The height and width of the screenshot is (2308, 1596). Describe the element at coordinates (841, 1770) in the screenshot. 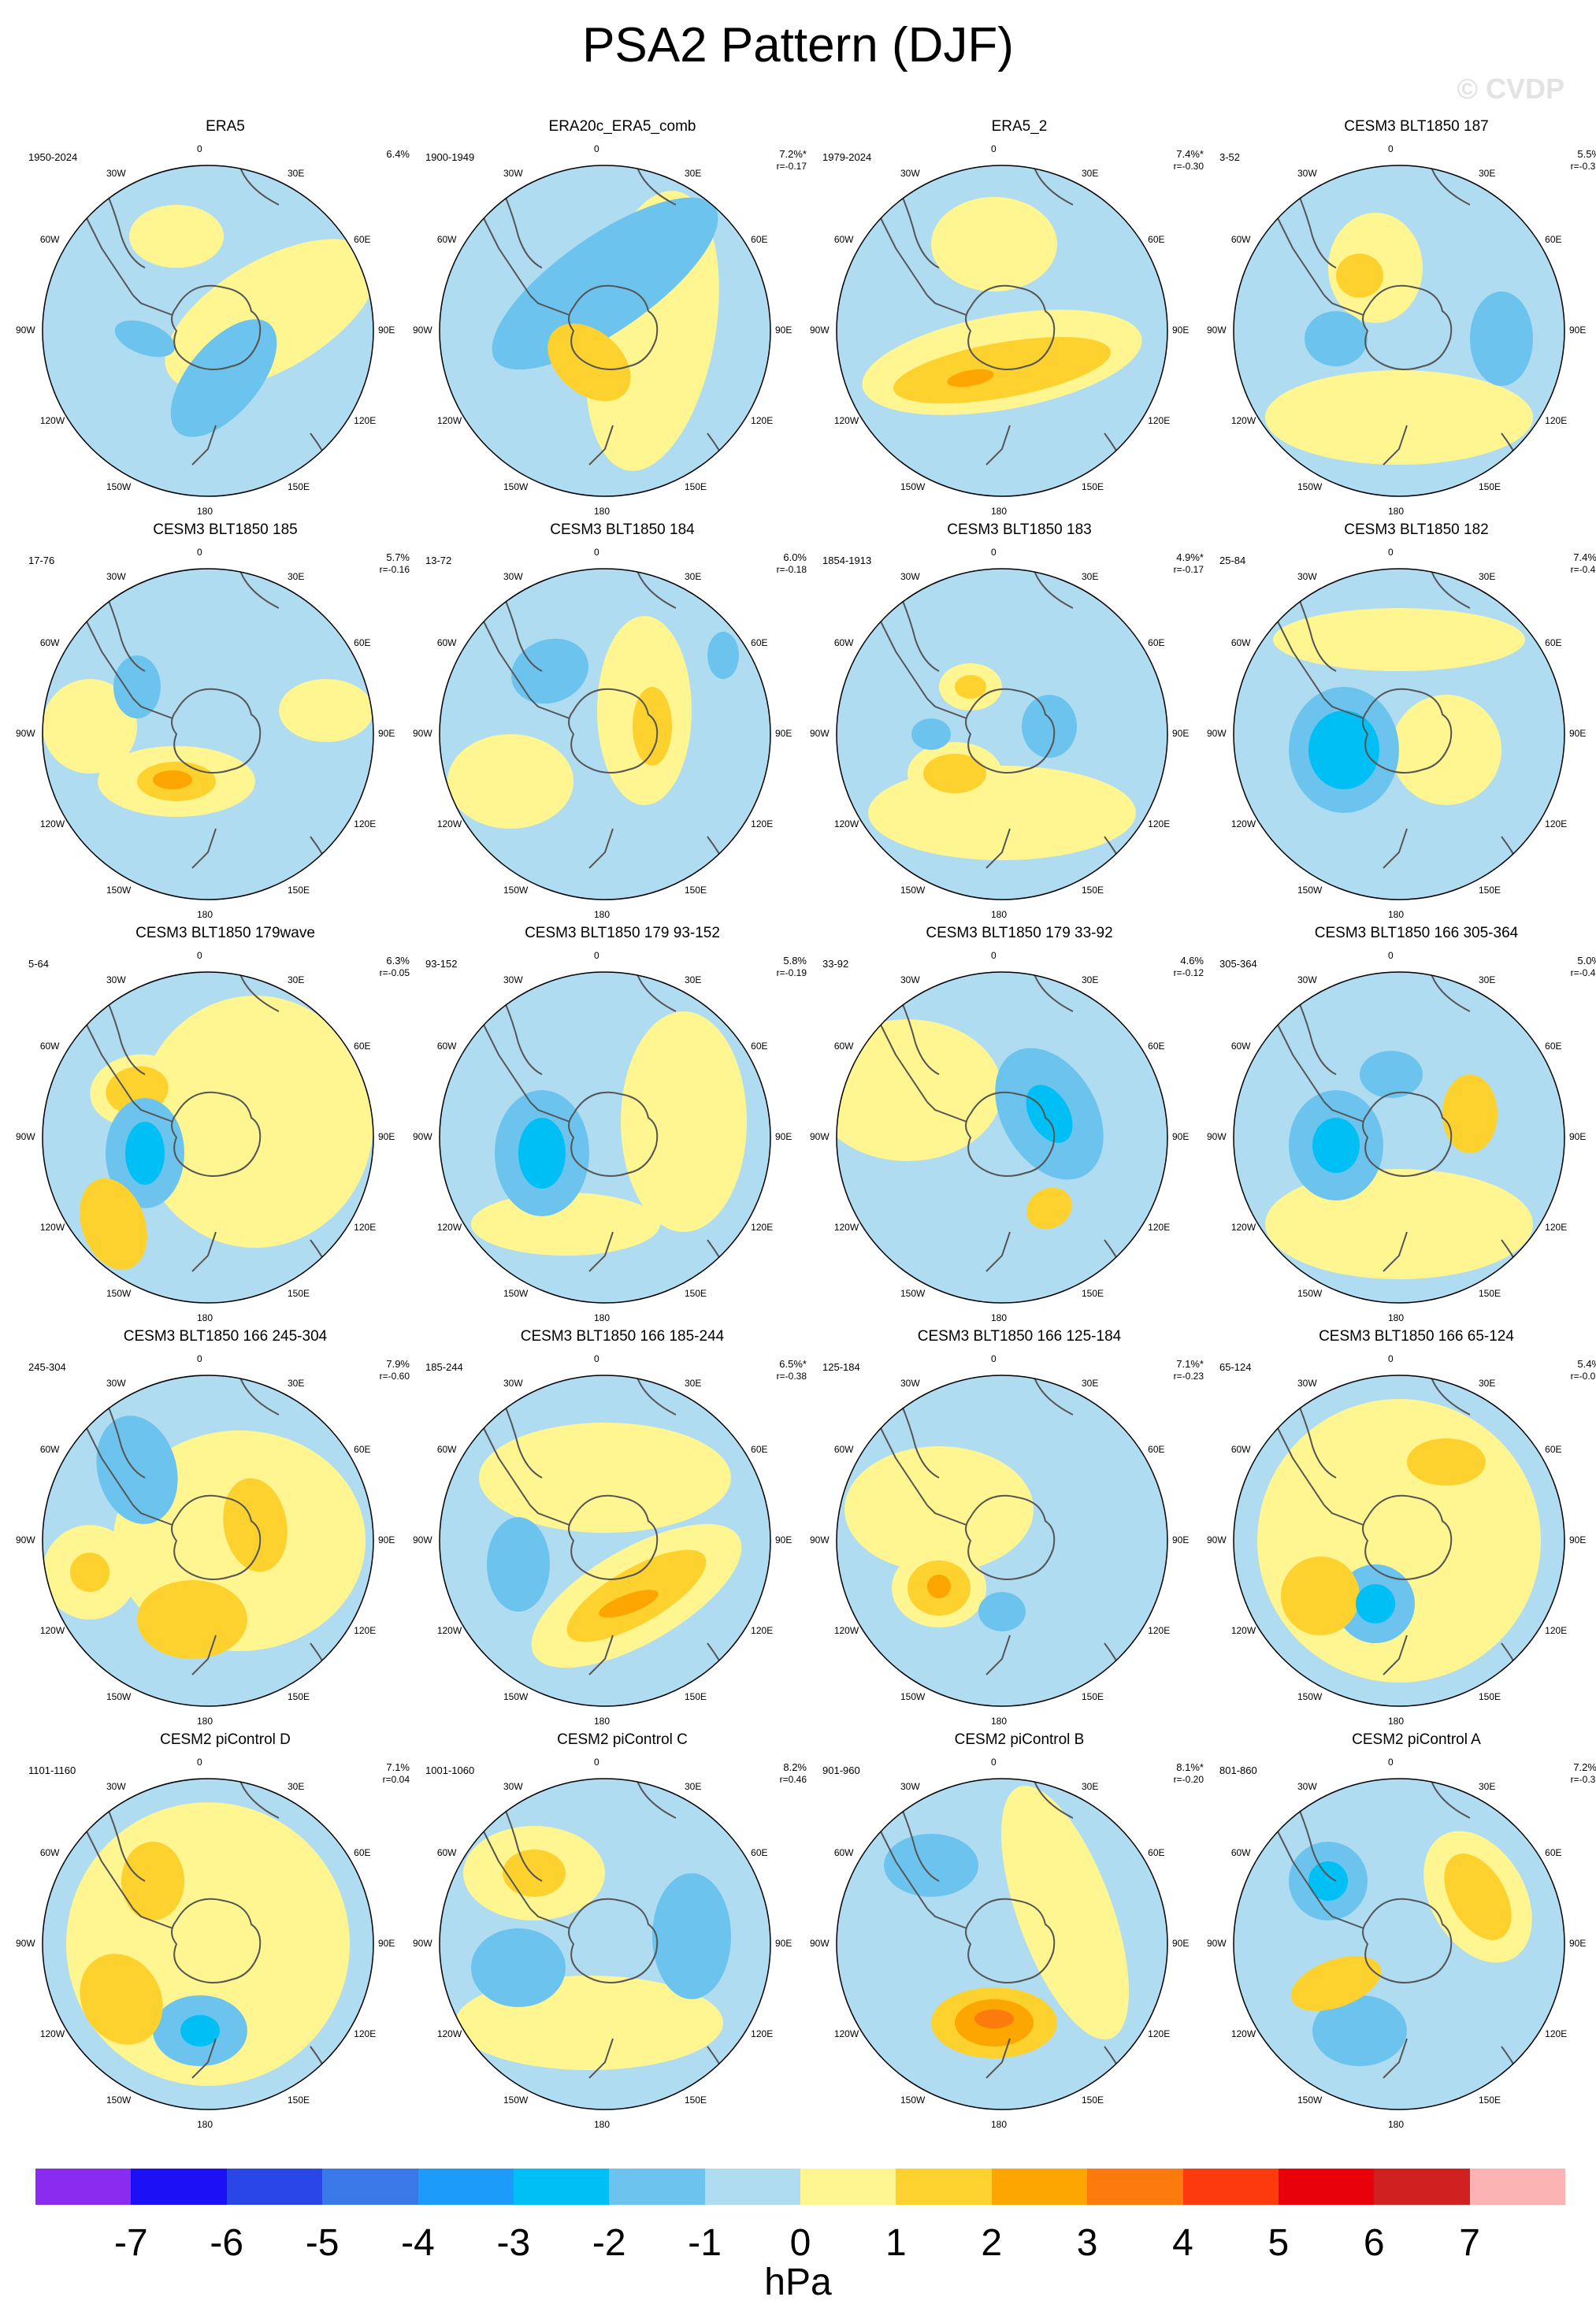

I see `panel-years: 901-960` at that location.